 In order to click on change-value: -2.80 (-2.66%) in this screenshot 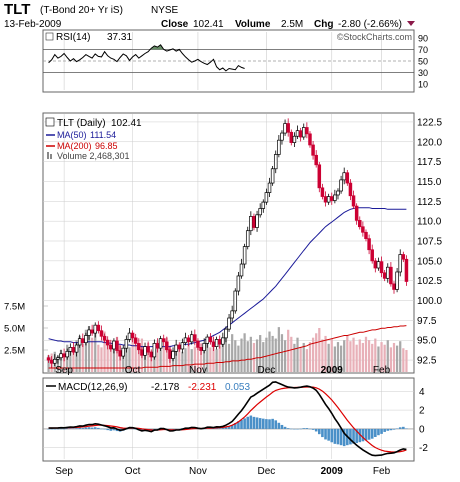, I will do `click(370, 24)`.